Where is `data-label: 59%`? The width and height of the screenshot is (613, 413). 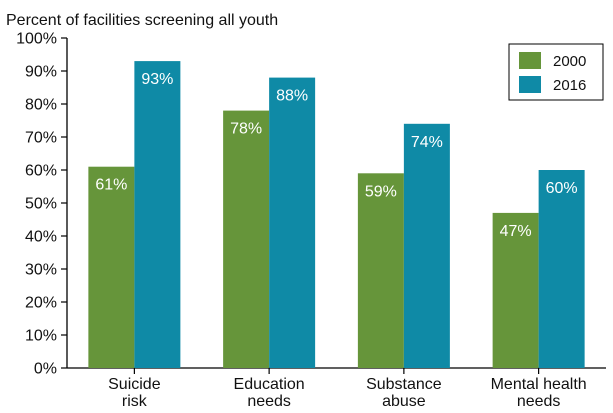
data-label: 59% is located at coordinates (381, 191).